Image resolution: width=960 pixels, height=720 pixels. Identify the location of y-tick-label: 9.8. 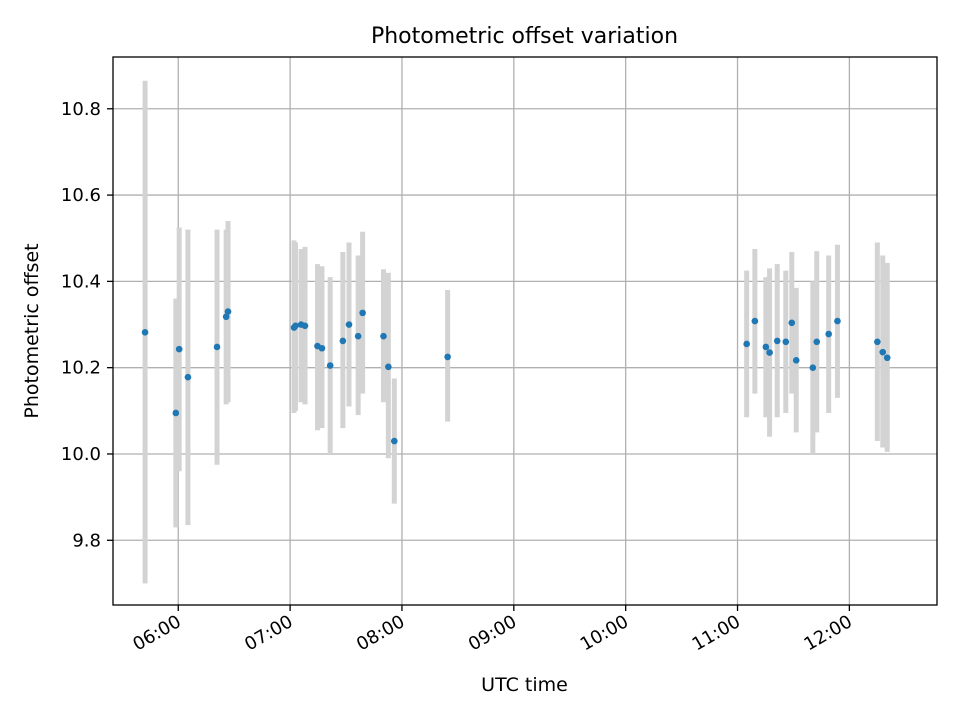
(86, 540).